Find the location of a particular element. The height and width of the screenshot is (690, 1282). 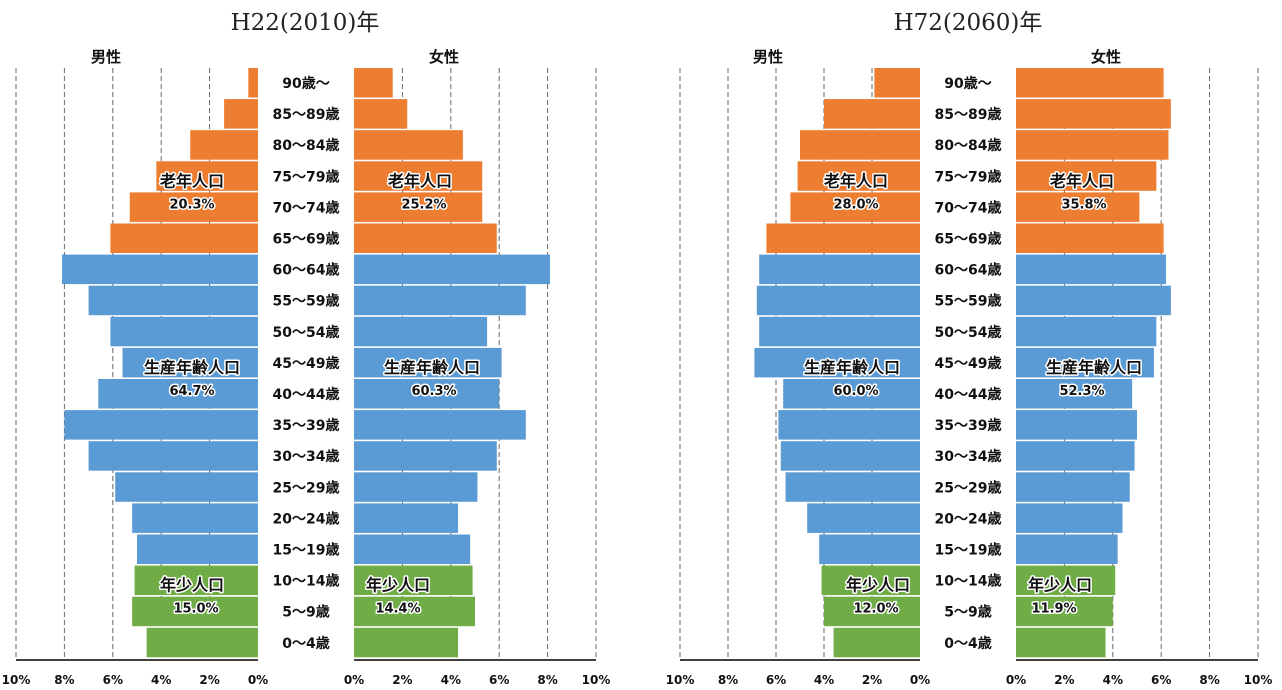

chart-title: H22(2010)年 is located at coordinates (305, 23).